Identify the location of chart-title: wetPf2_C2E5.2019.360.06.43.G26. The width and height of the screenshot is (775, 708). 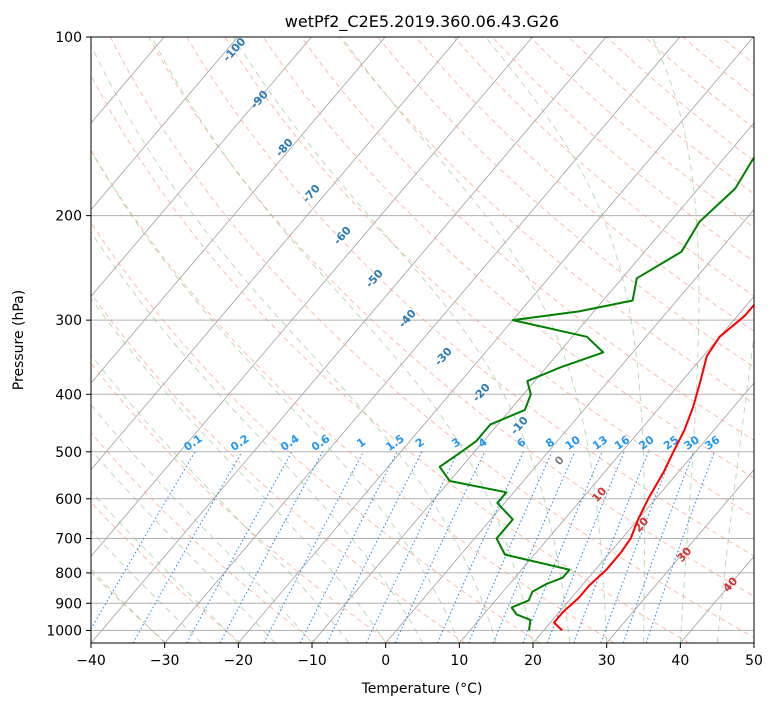
(422, 22).